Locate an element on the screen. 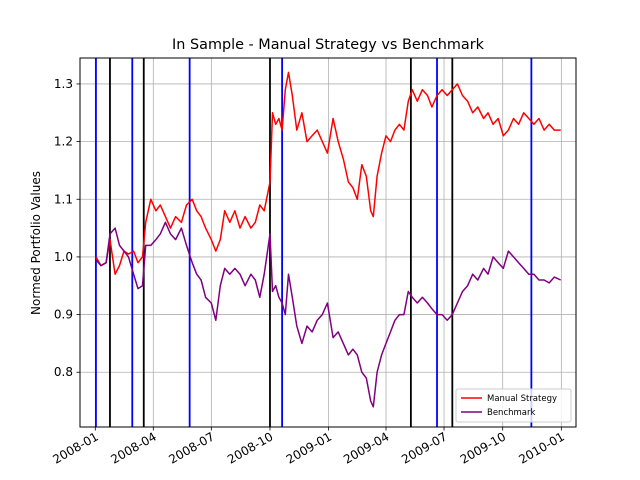 The width and height of the screenshot is (640, 480). chart-title: In Sample - Manual Strategy vs Benchmark is located at coordinates (328, 45).